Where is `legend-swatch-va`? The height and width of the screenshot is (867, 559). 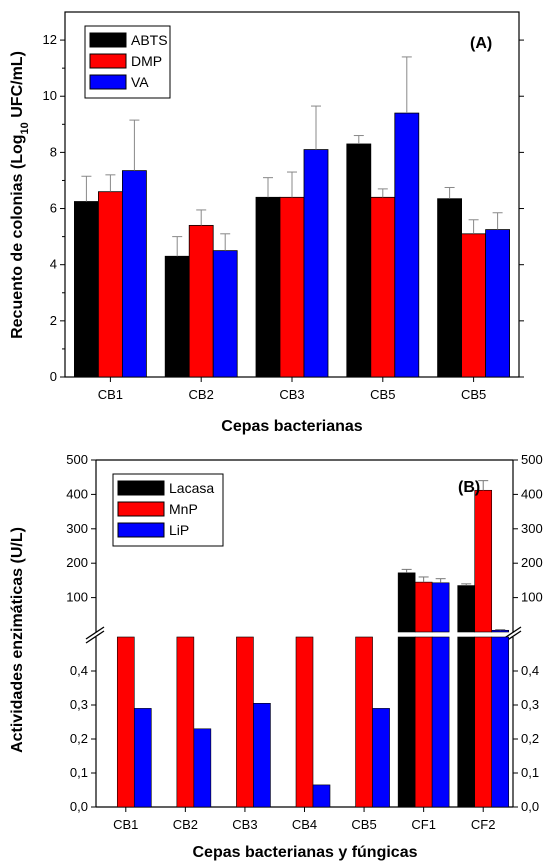
legend-swatch-va is located at coordinates (108, 82).